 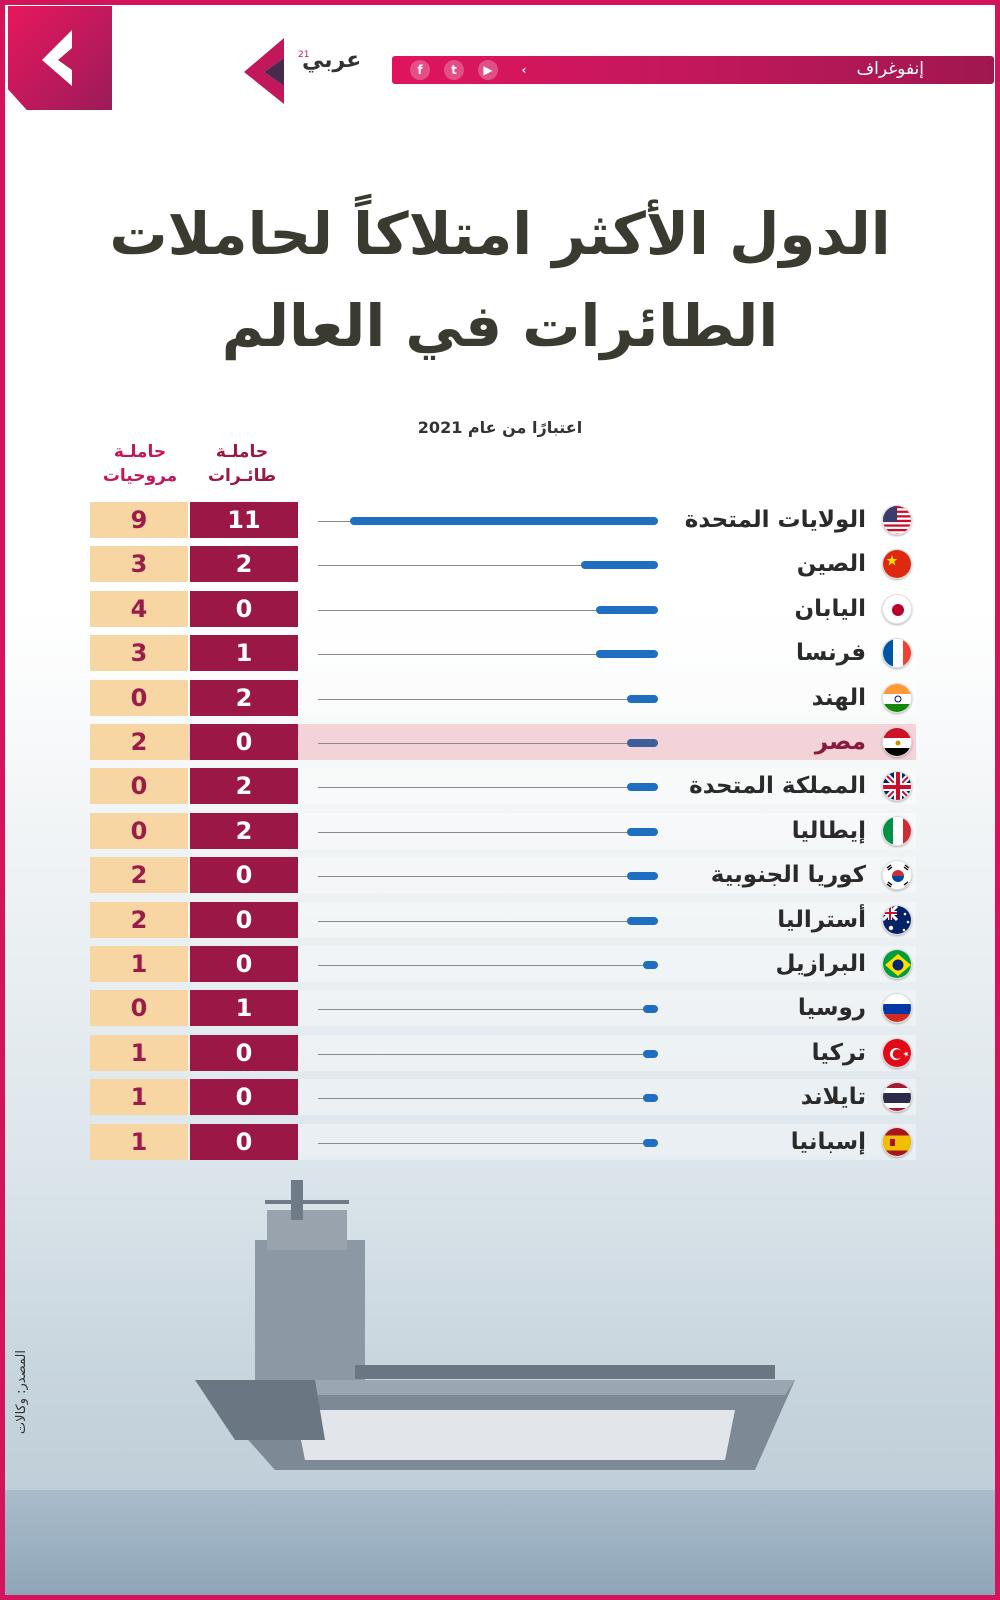 I want to click on chart-row: 3 1 فرنسا, so click(x=503, y=653).